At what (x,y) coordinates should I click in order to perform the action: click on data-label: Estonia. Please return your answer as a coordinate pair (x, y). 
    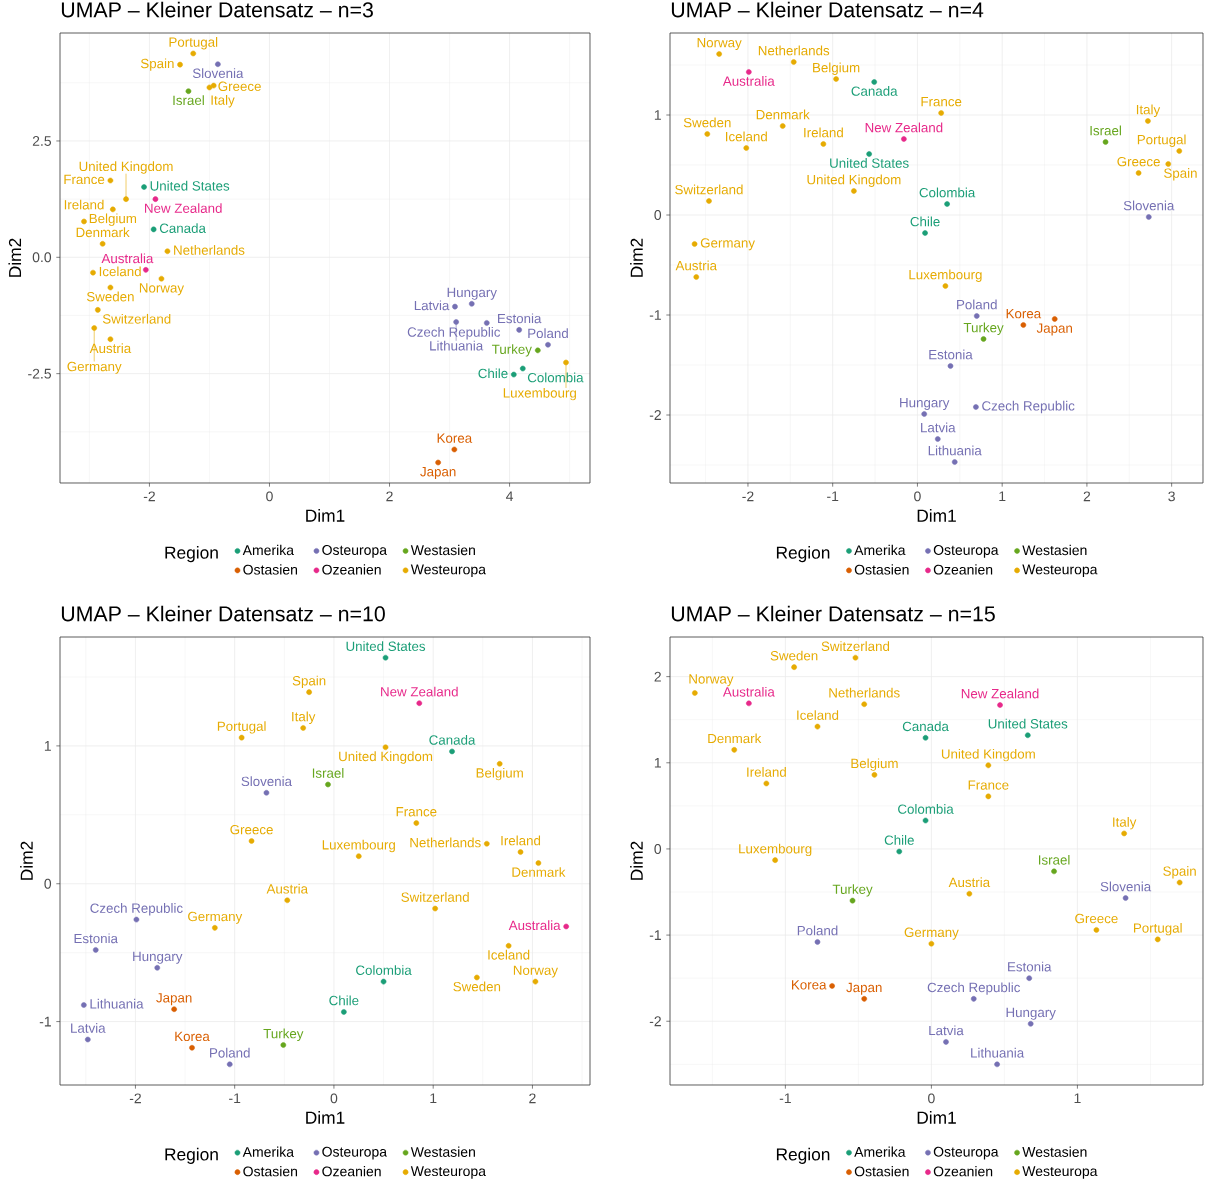
    Looking at the image, I should click on (951, 354).